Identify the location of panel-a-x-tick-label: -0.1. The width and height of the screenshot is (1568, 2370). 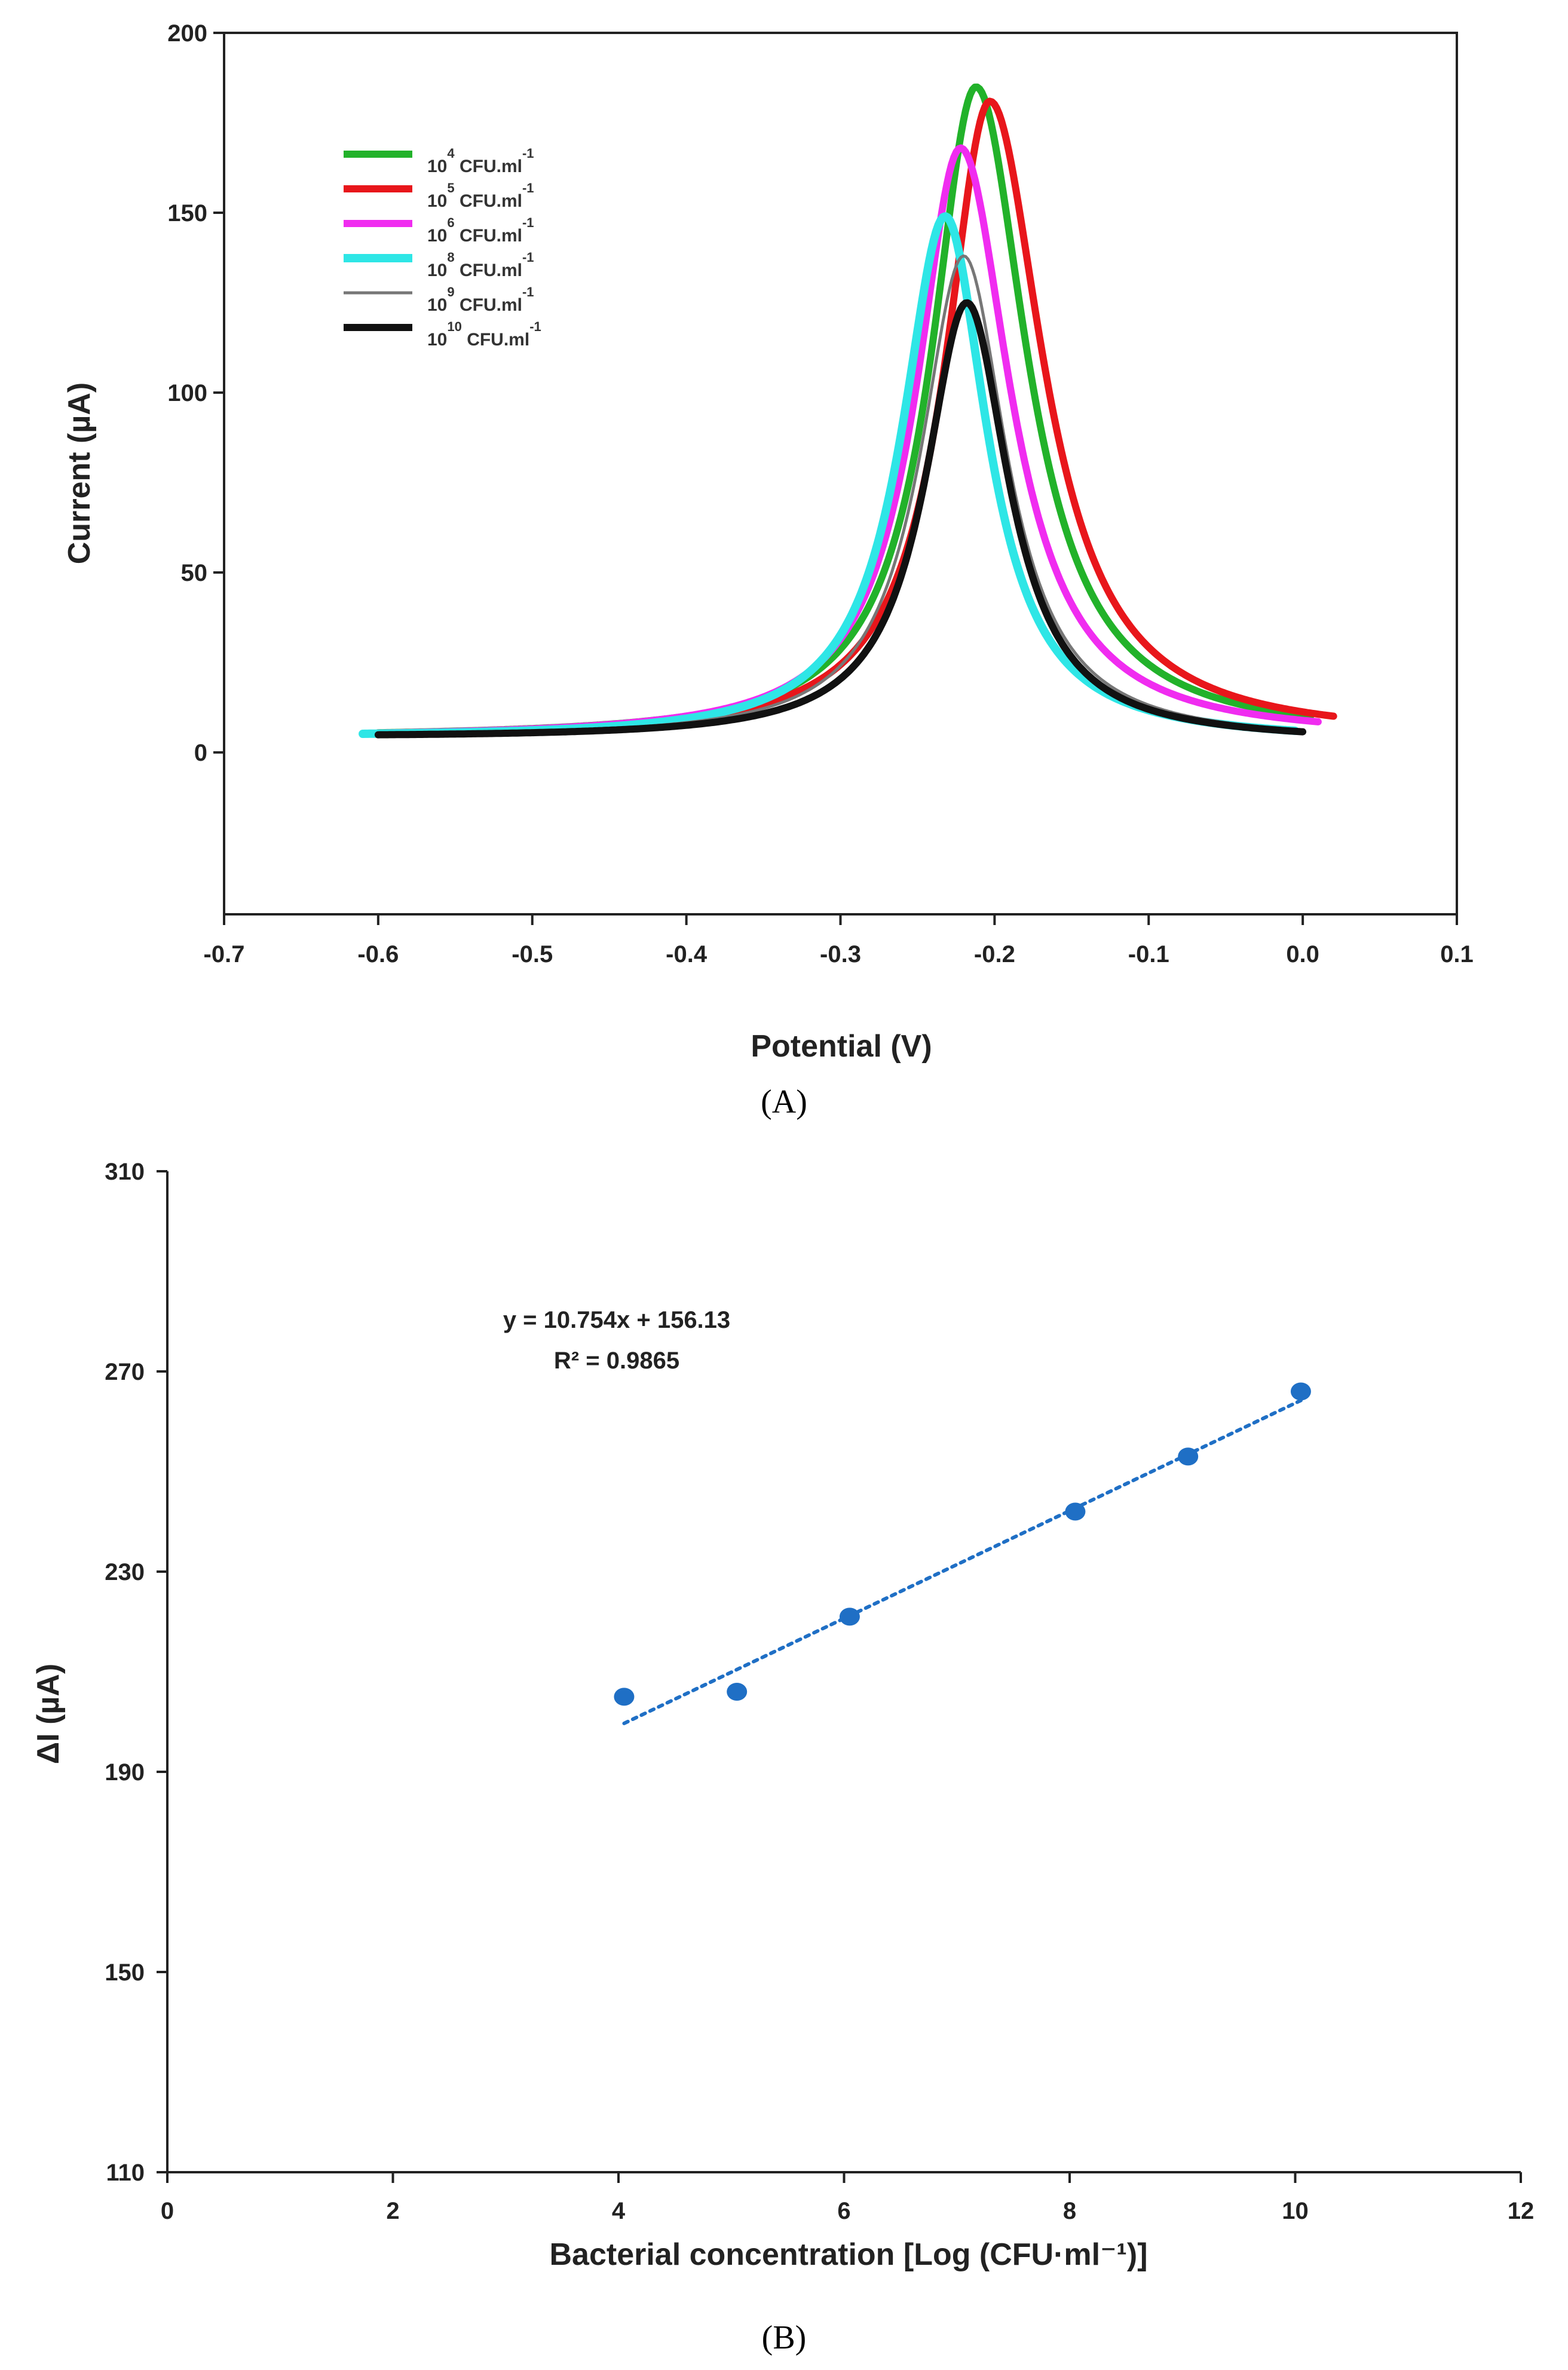
(1148, 954).